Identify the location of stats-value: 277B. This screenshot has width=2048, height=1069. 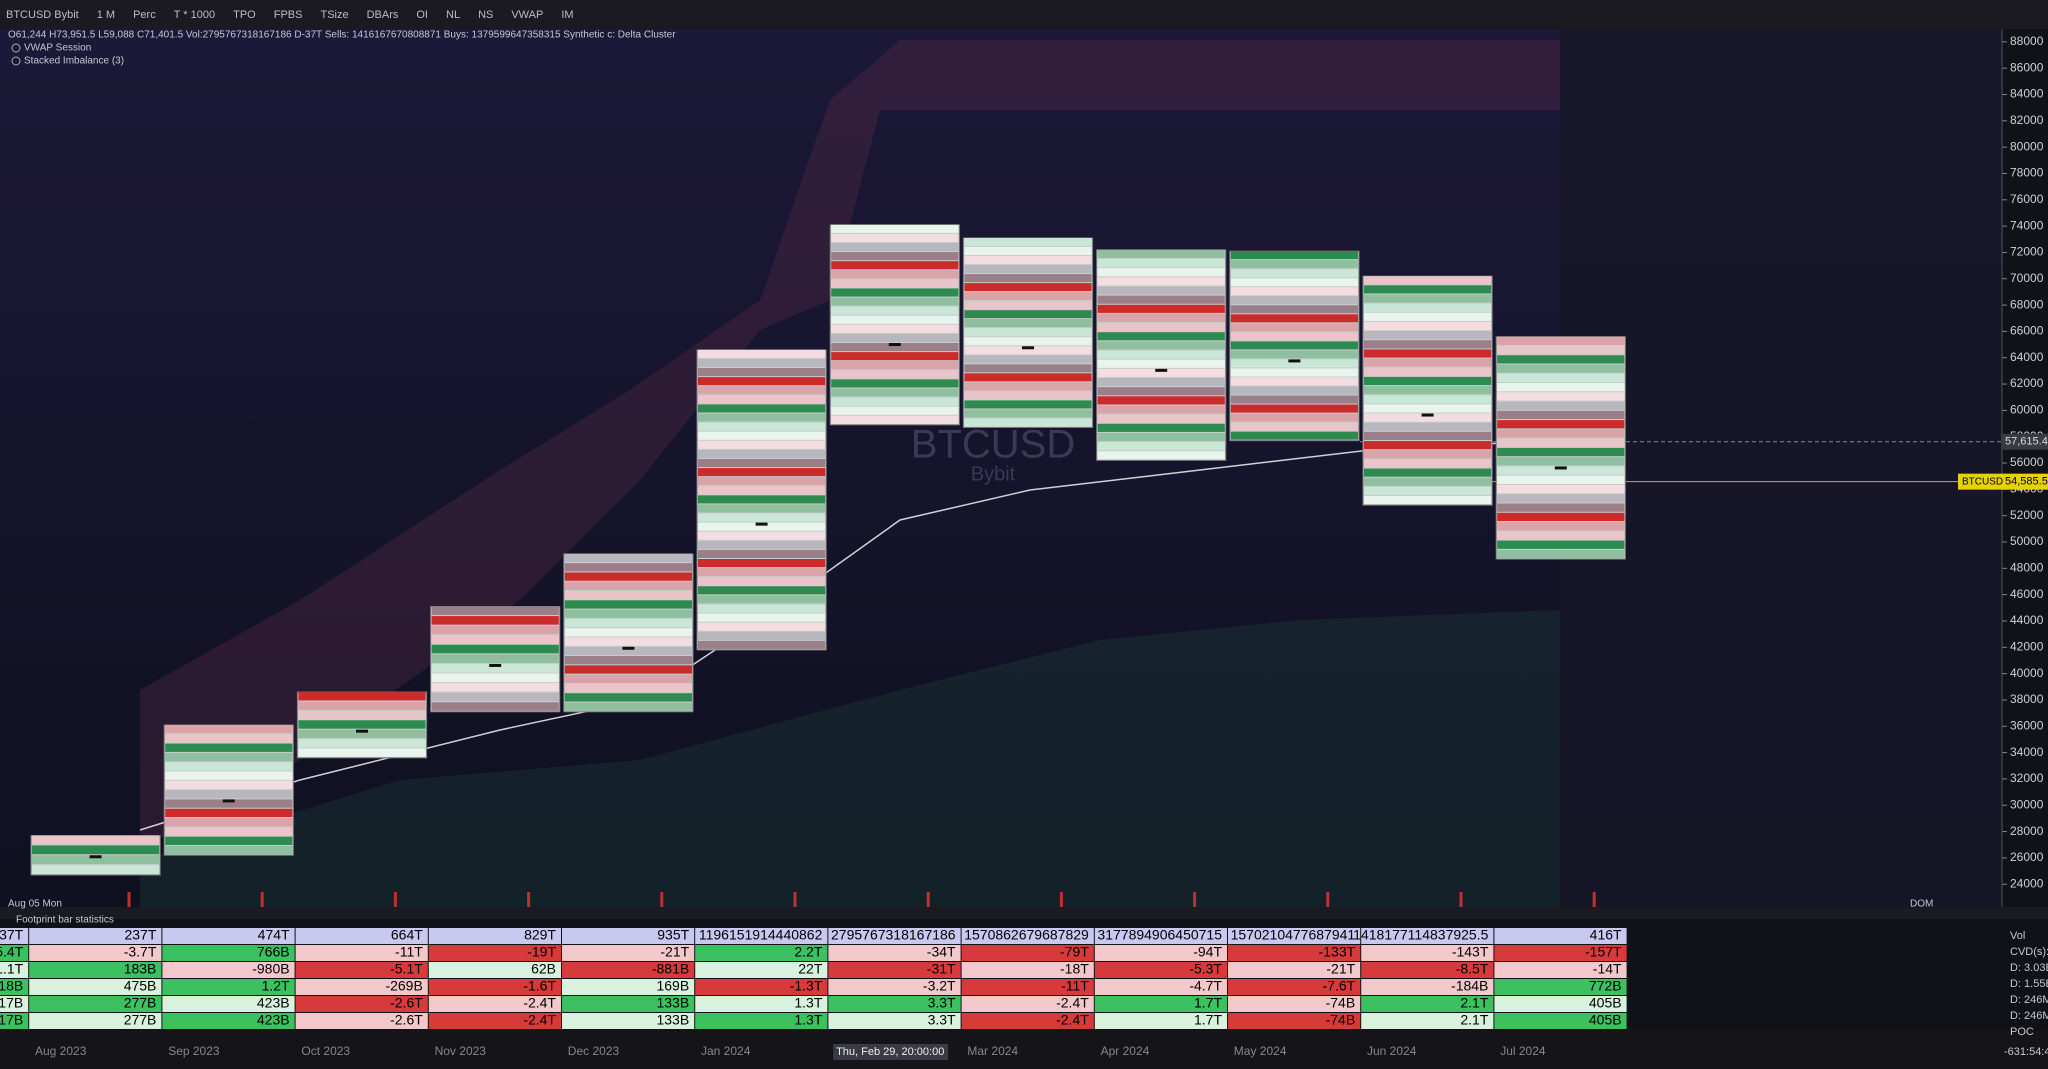
(140, 1020).